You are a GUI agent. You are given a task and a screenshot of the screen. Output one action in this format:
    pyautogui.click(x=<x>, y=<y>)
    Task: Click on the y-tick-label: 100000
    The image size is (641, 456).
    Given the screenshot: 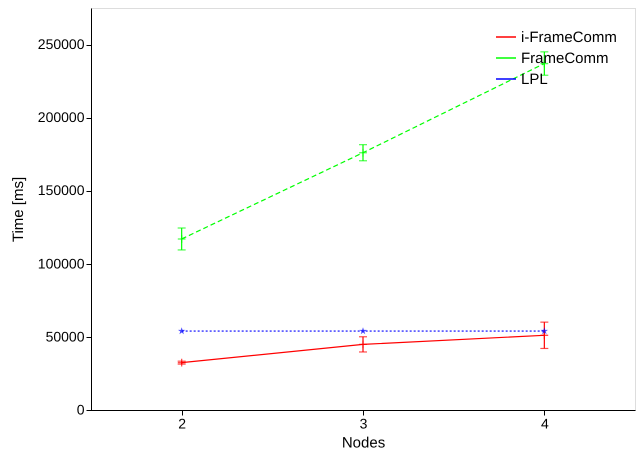 What is the action you would take?
    pyautogui.click(x=61, y=263)
    